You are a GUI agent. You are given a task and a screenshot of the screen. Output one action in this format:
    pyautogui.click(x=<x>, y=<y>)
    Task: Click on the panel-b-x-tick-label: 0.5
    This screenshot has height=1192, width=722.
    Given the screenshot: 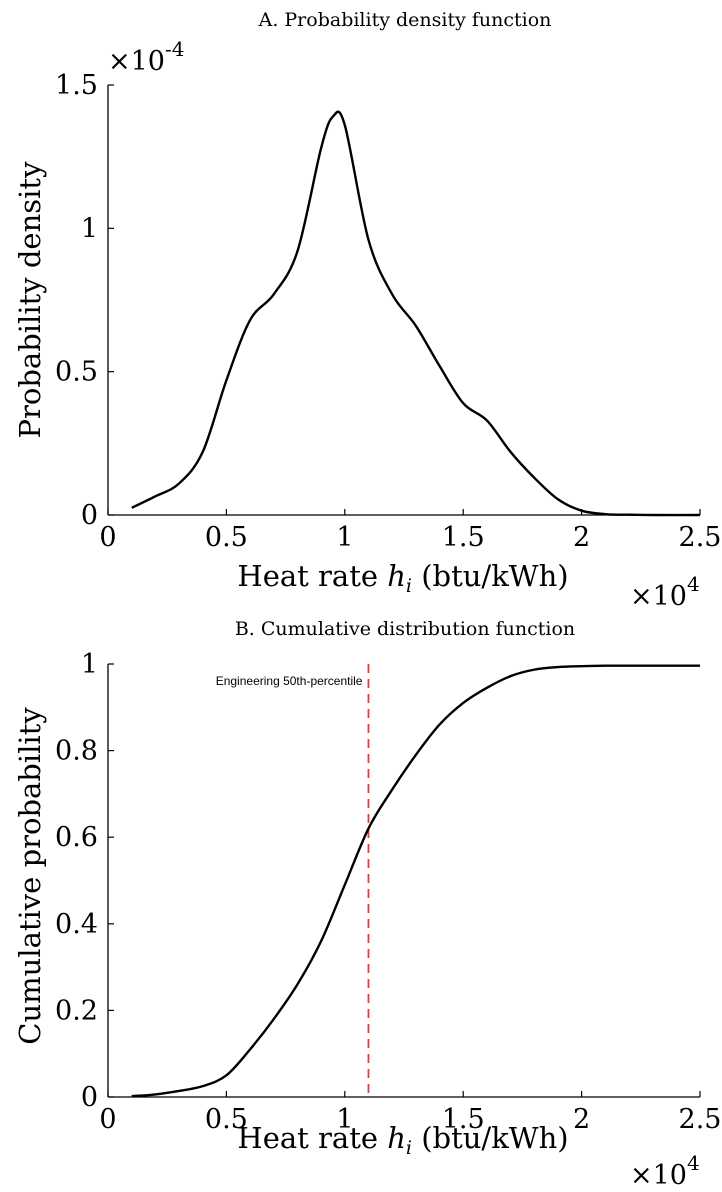 What is the action you would take?
    pyautogui.click(x=226, y=1119)
    